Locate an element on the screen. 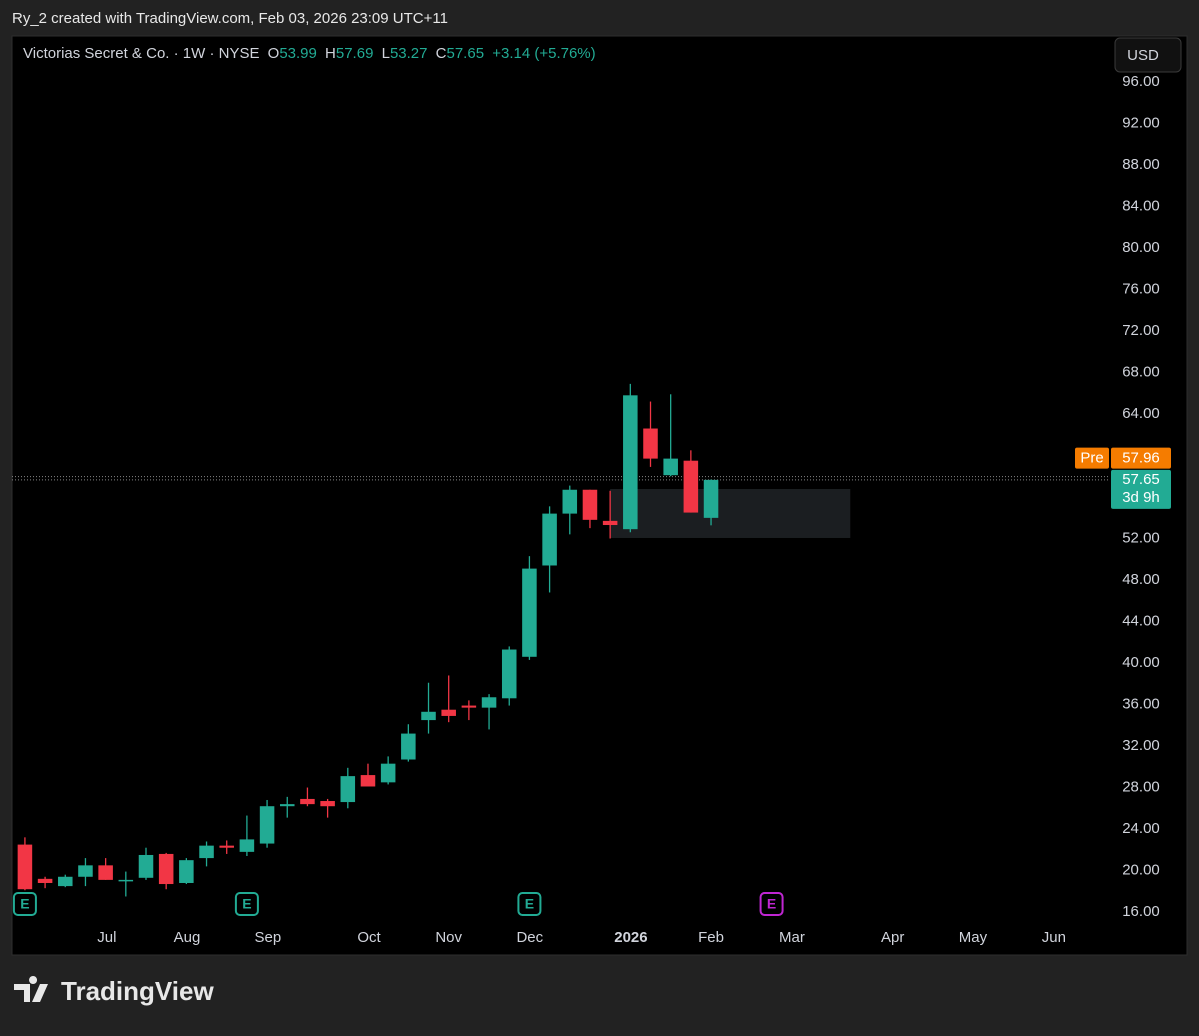 This screenshot has height=1036, width=1199. x-tick-label: Nov is located at coordinates (448, 937).